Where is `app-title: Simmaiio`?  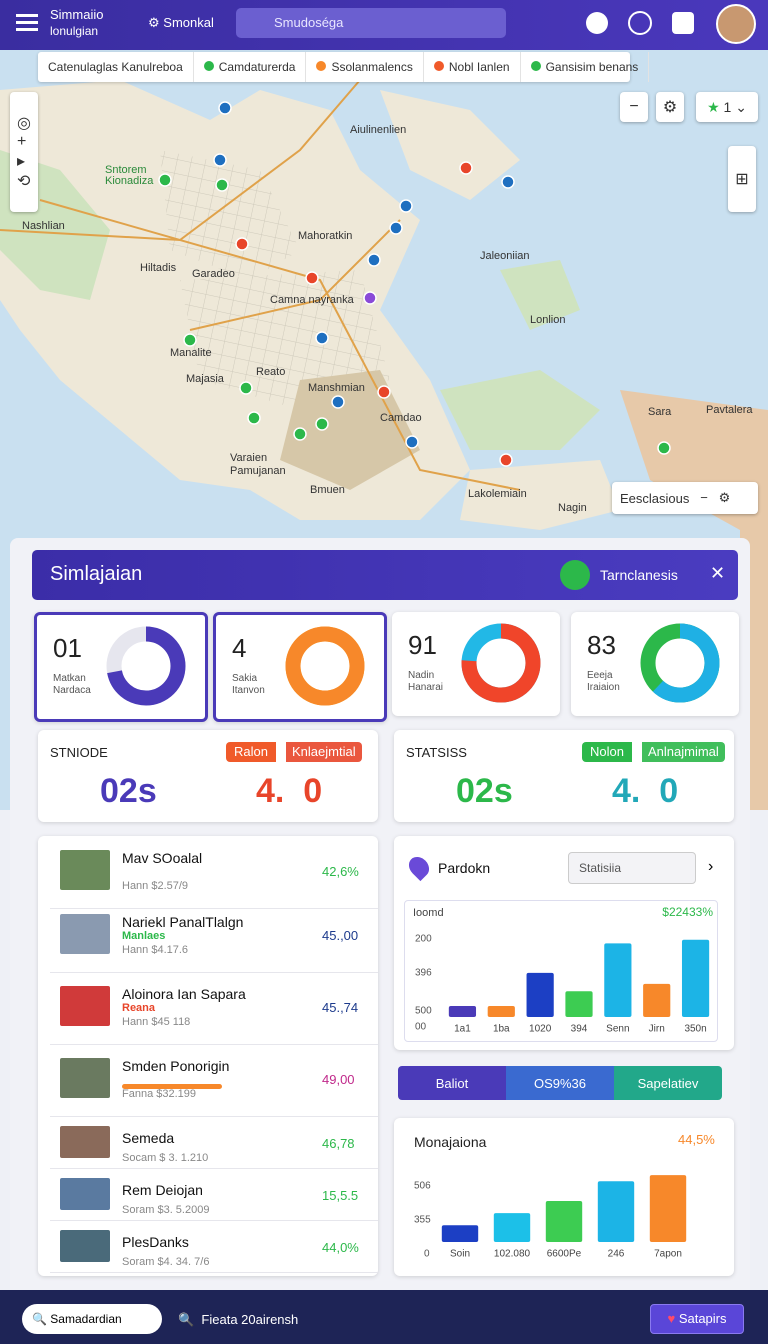 app-title: Simmaiio is located at coordinates (77, 14).